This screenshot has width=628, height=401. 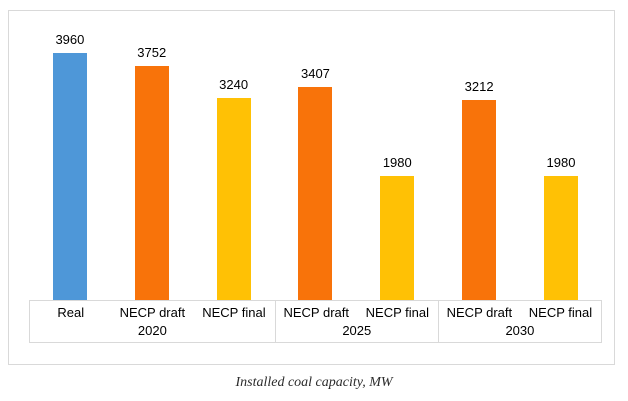 I want to click on bar-slot: 3212, so click(x=479, y=155).